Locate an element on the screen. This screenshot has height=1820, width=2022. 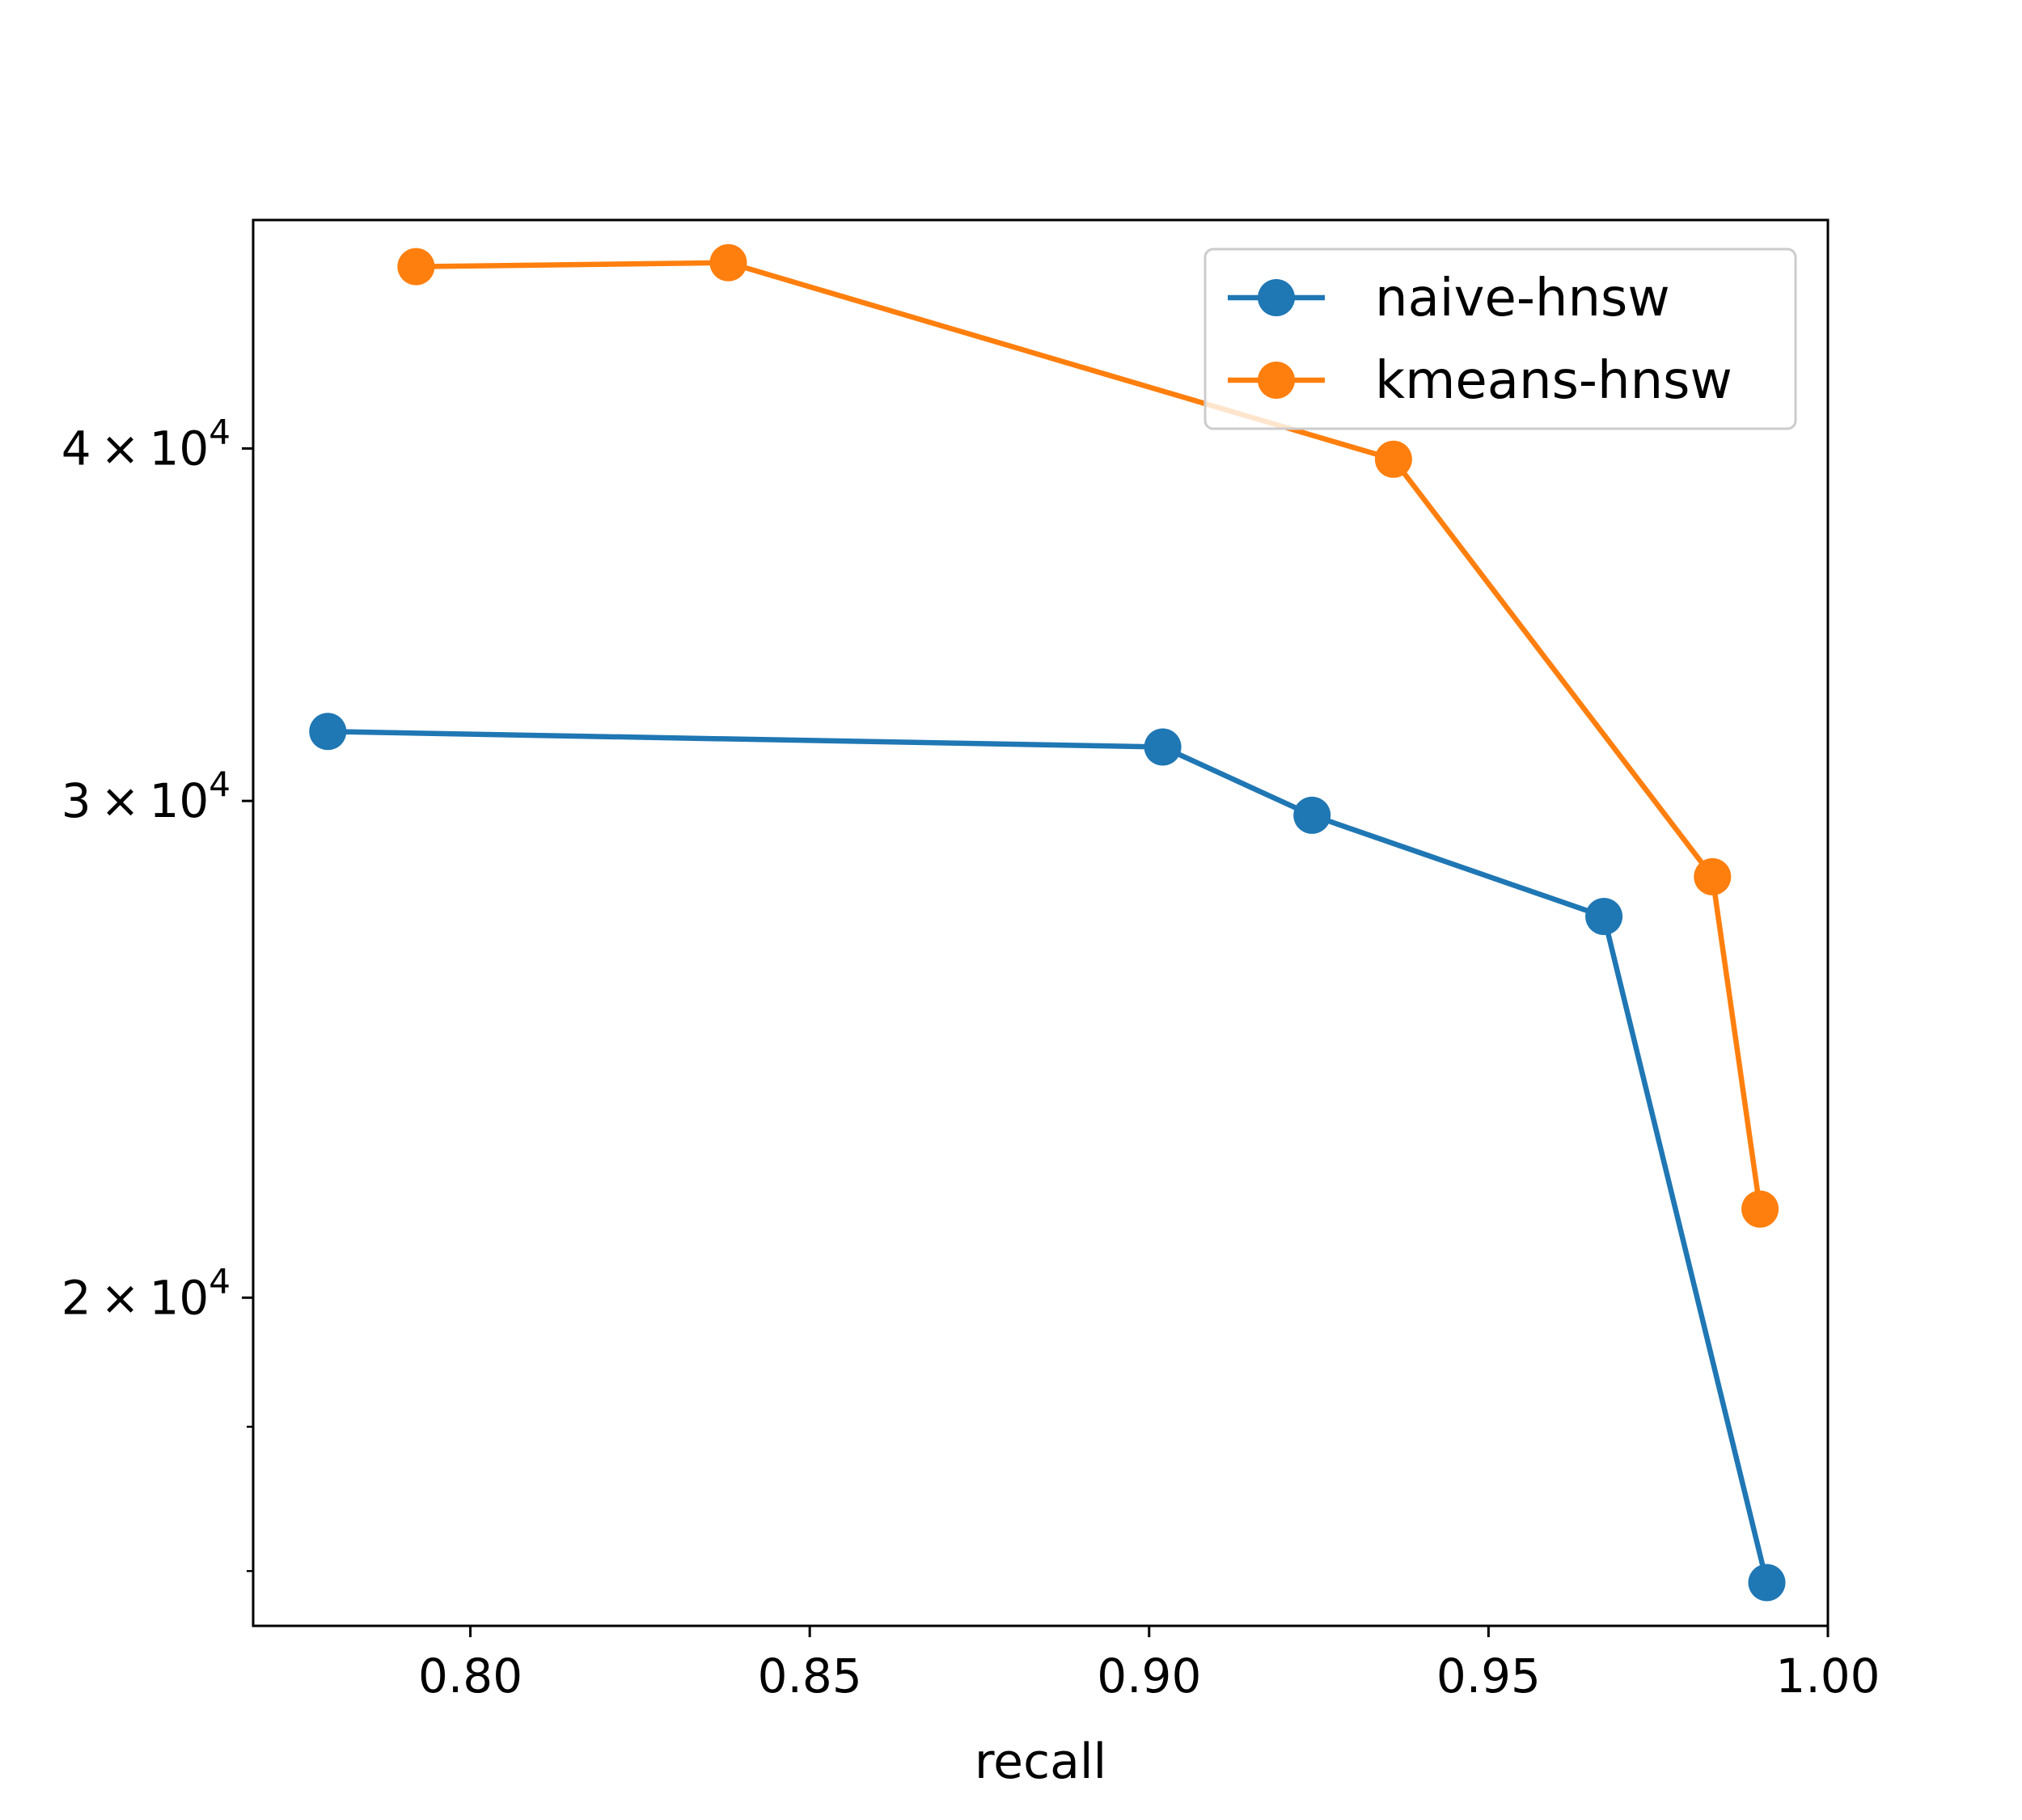
legend-box is located at coordinates (1500, 339).